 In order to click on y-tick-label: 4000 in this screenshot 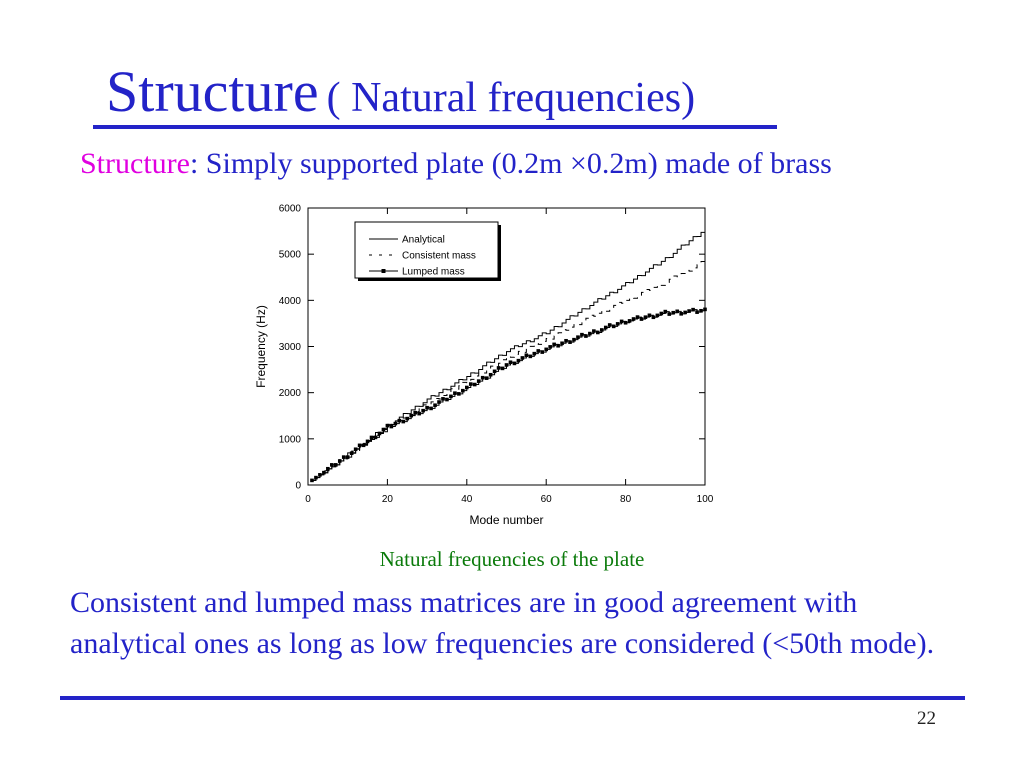, I will do `click(290, 301)`.